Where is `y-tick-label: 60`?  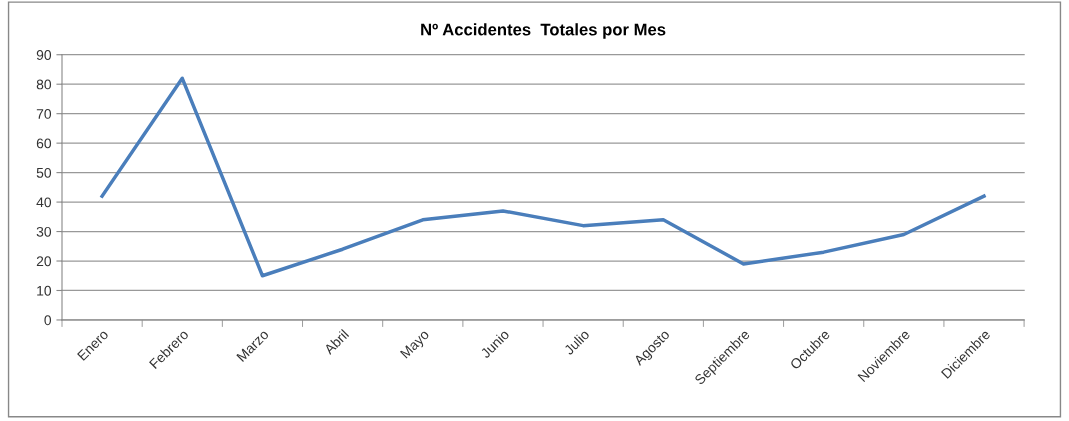 y-tick-label: 60 is located at coordinates (44, 143).